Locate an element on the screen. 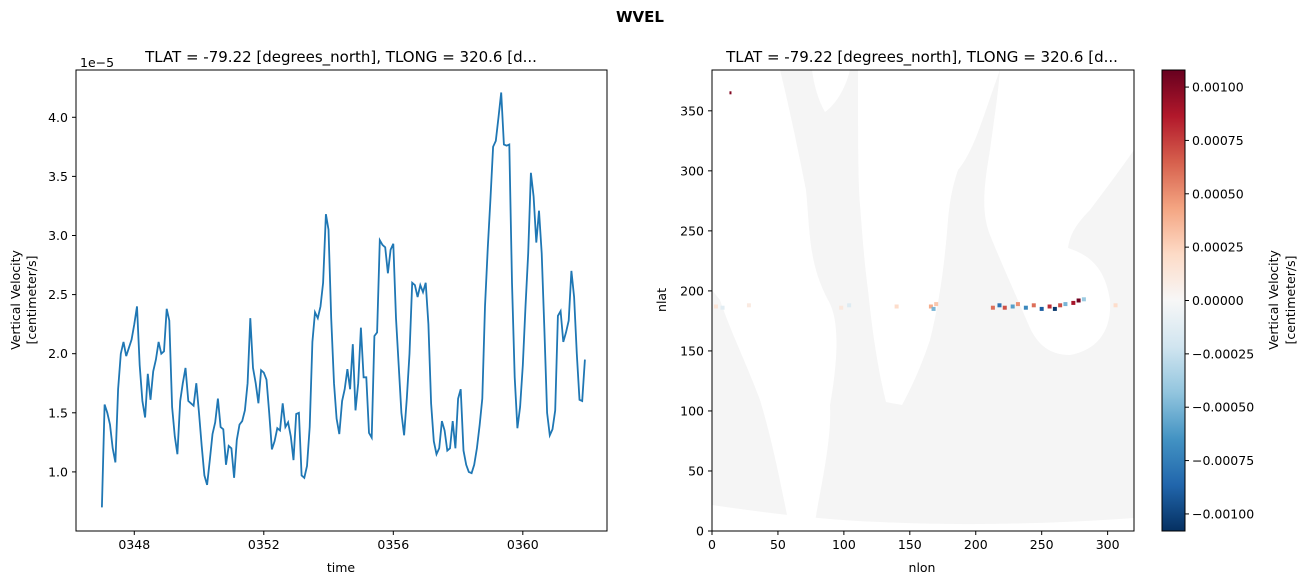 This screenshot has height=585, width=1308. y-tick-label: 250 is located at coordinates (692, 230).